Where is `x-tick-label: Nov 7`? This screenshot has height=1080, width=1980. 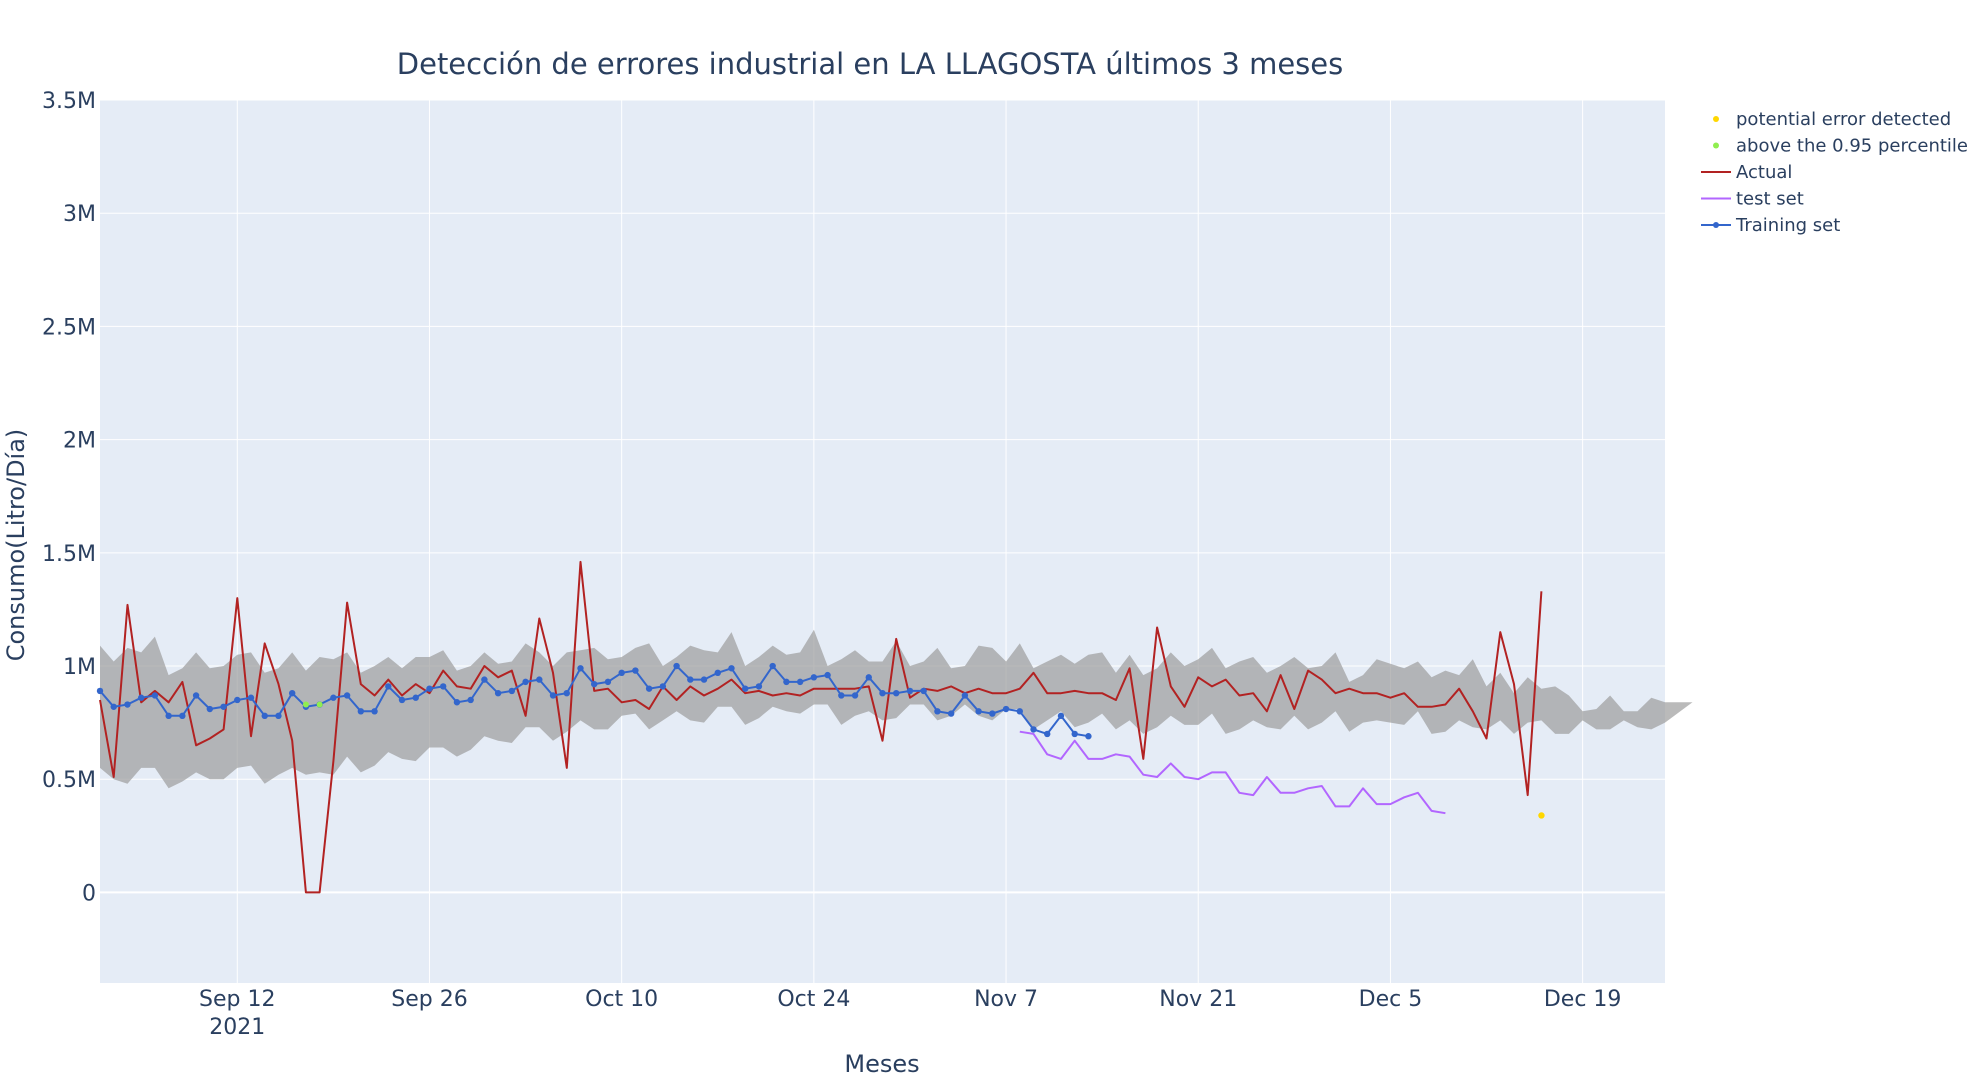
x-tick-label: Nov 7 is located at coordinates (1006, 999).